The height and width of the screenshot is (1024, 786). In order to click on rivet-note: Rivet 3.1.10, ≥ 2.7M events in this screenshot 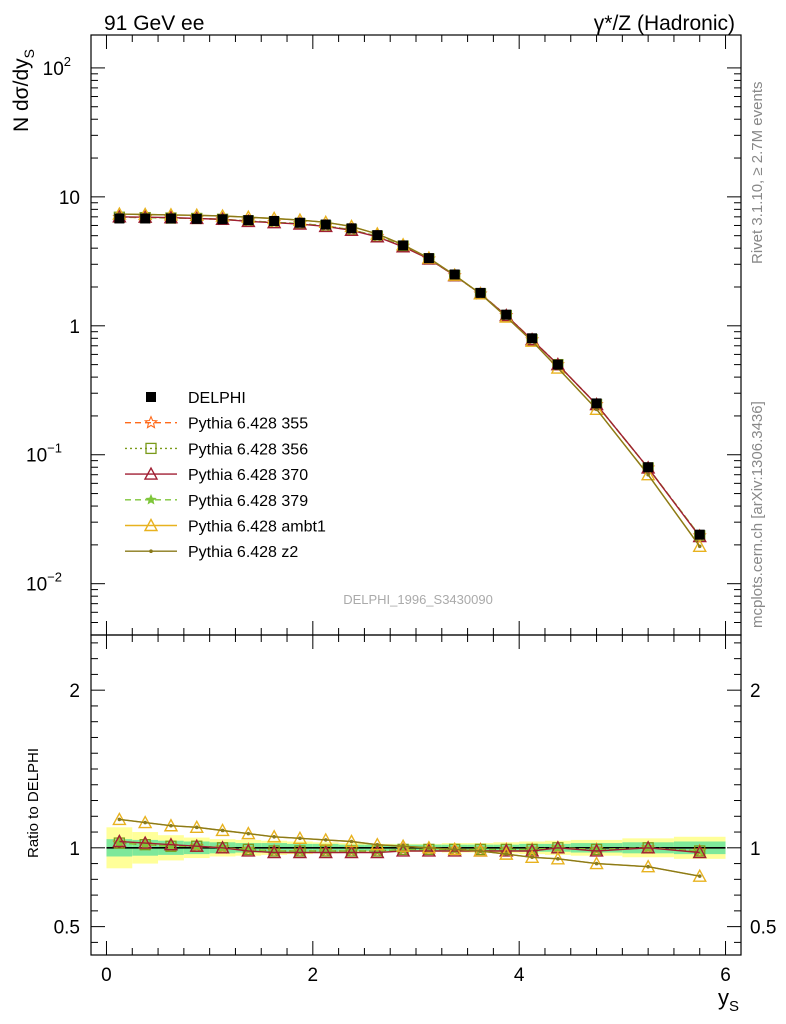, I will do `click(757, 173)`.